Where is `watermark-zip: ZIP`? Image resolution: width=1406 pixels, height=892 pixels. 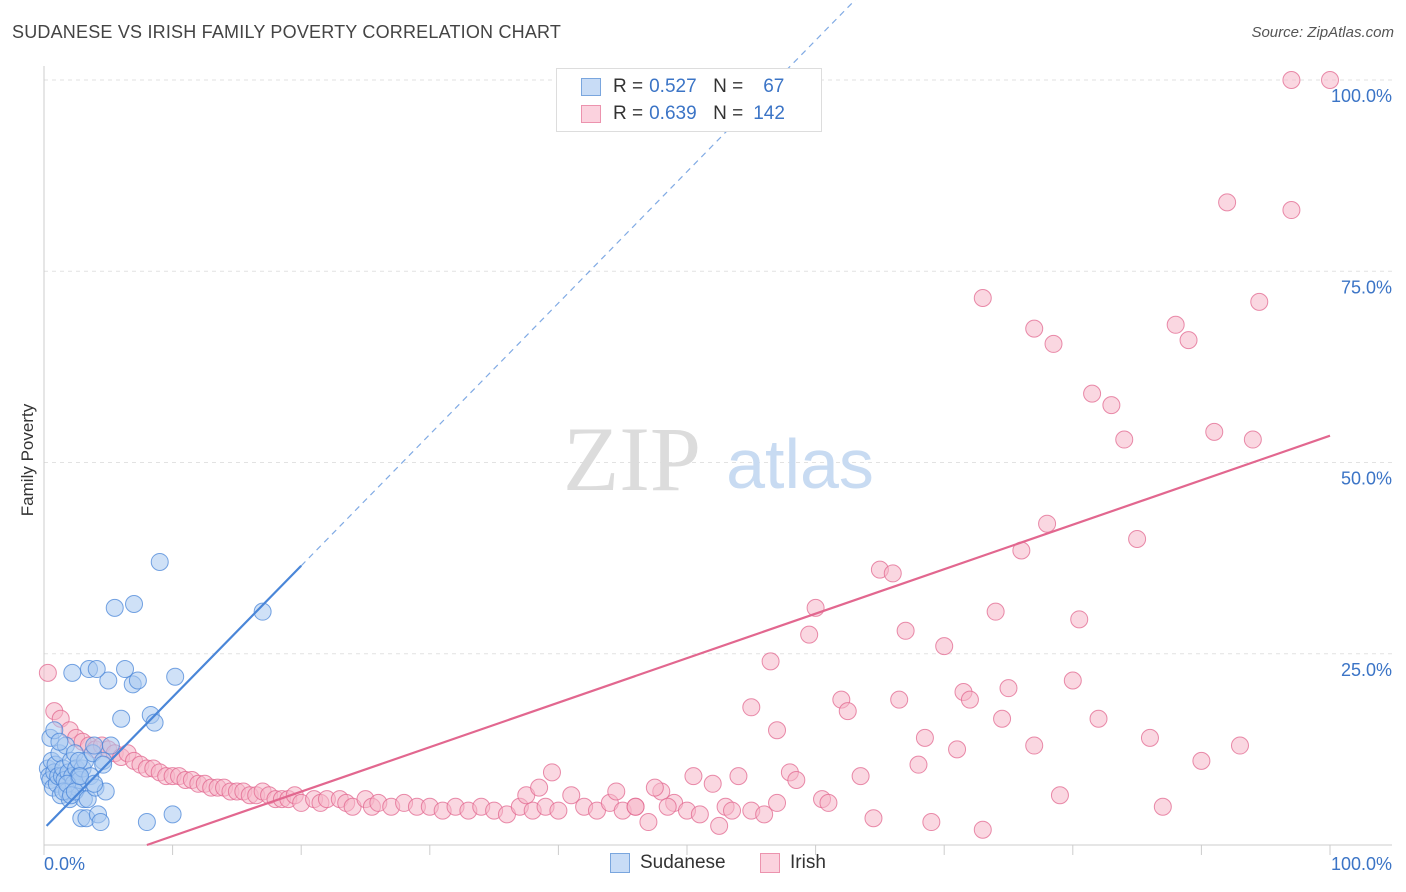 watermark-zip: ZIP is located at coordinates (632, 459).